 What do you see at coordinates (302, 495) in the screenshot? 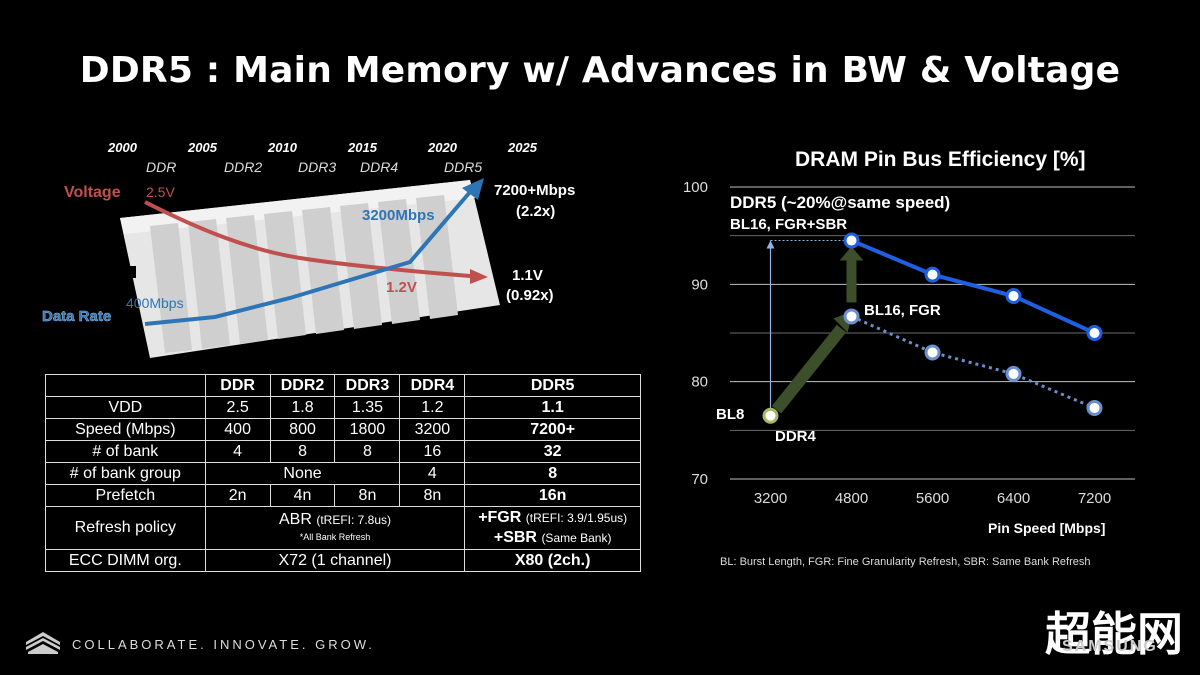
I see `table-cell: 4n` at bounding box center [302, 495].